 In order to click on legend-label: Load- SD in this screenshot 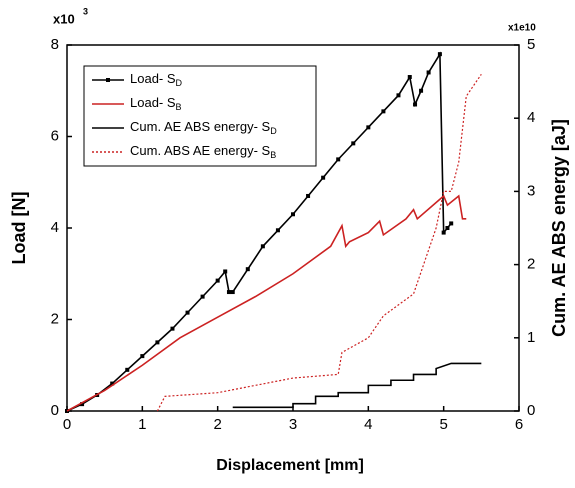, I will do `click(156, 79)`.